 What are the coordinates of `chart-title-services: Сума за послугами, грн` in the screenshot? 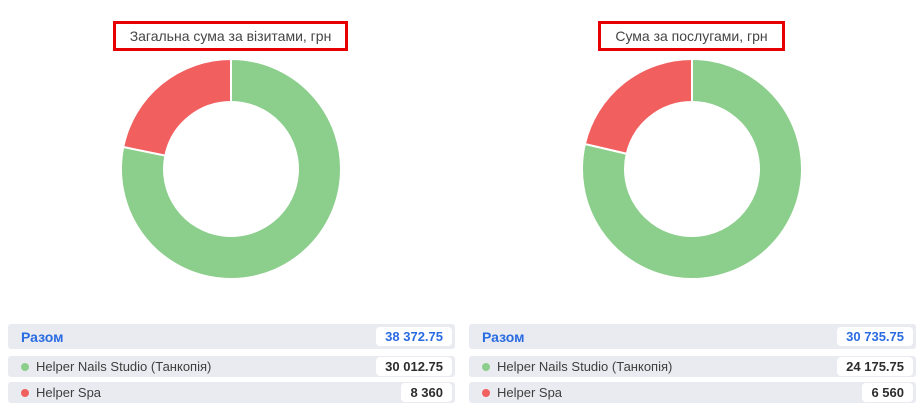 It's located at (691, 36).